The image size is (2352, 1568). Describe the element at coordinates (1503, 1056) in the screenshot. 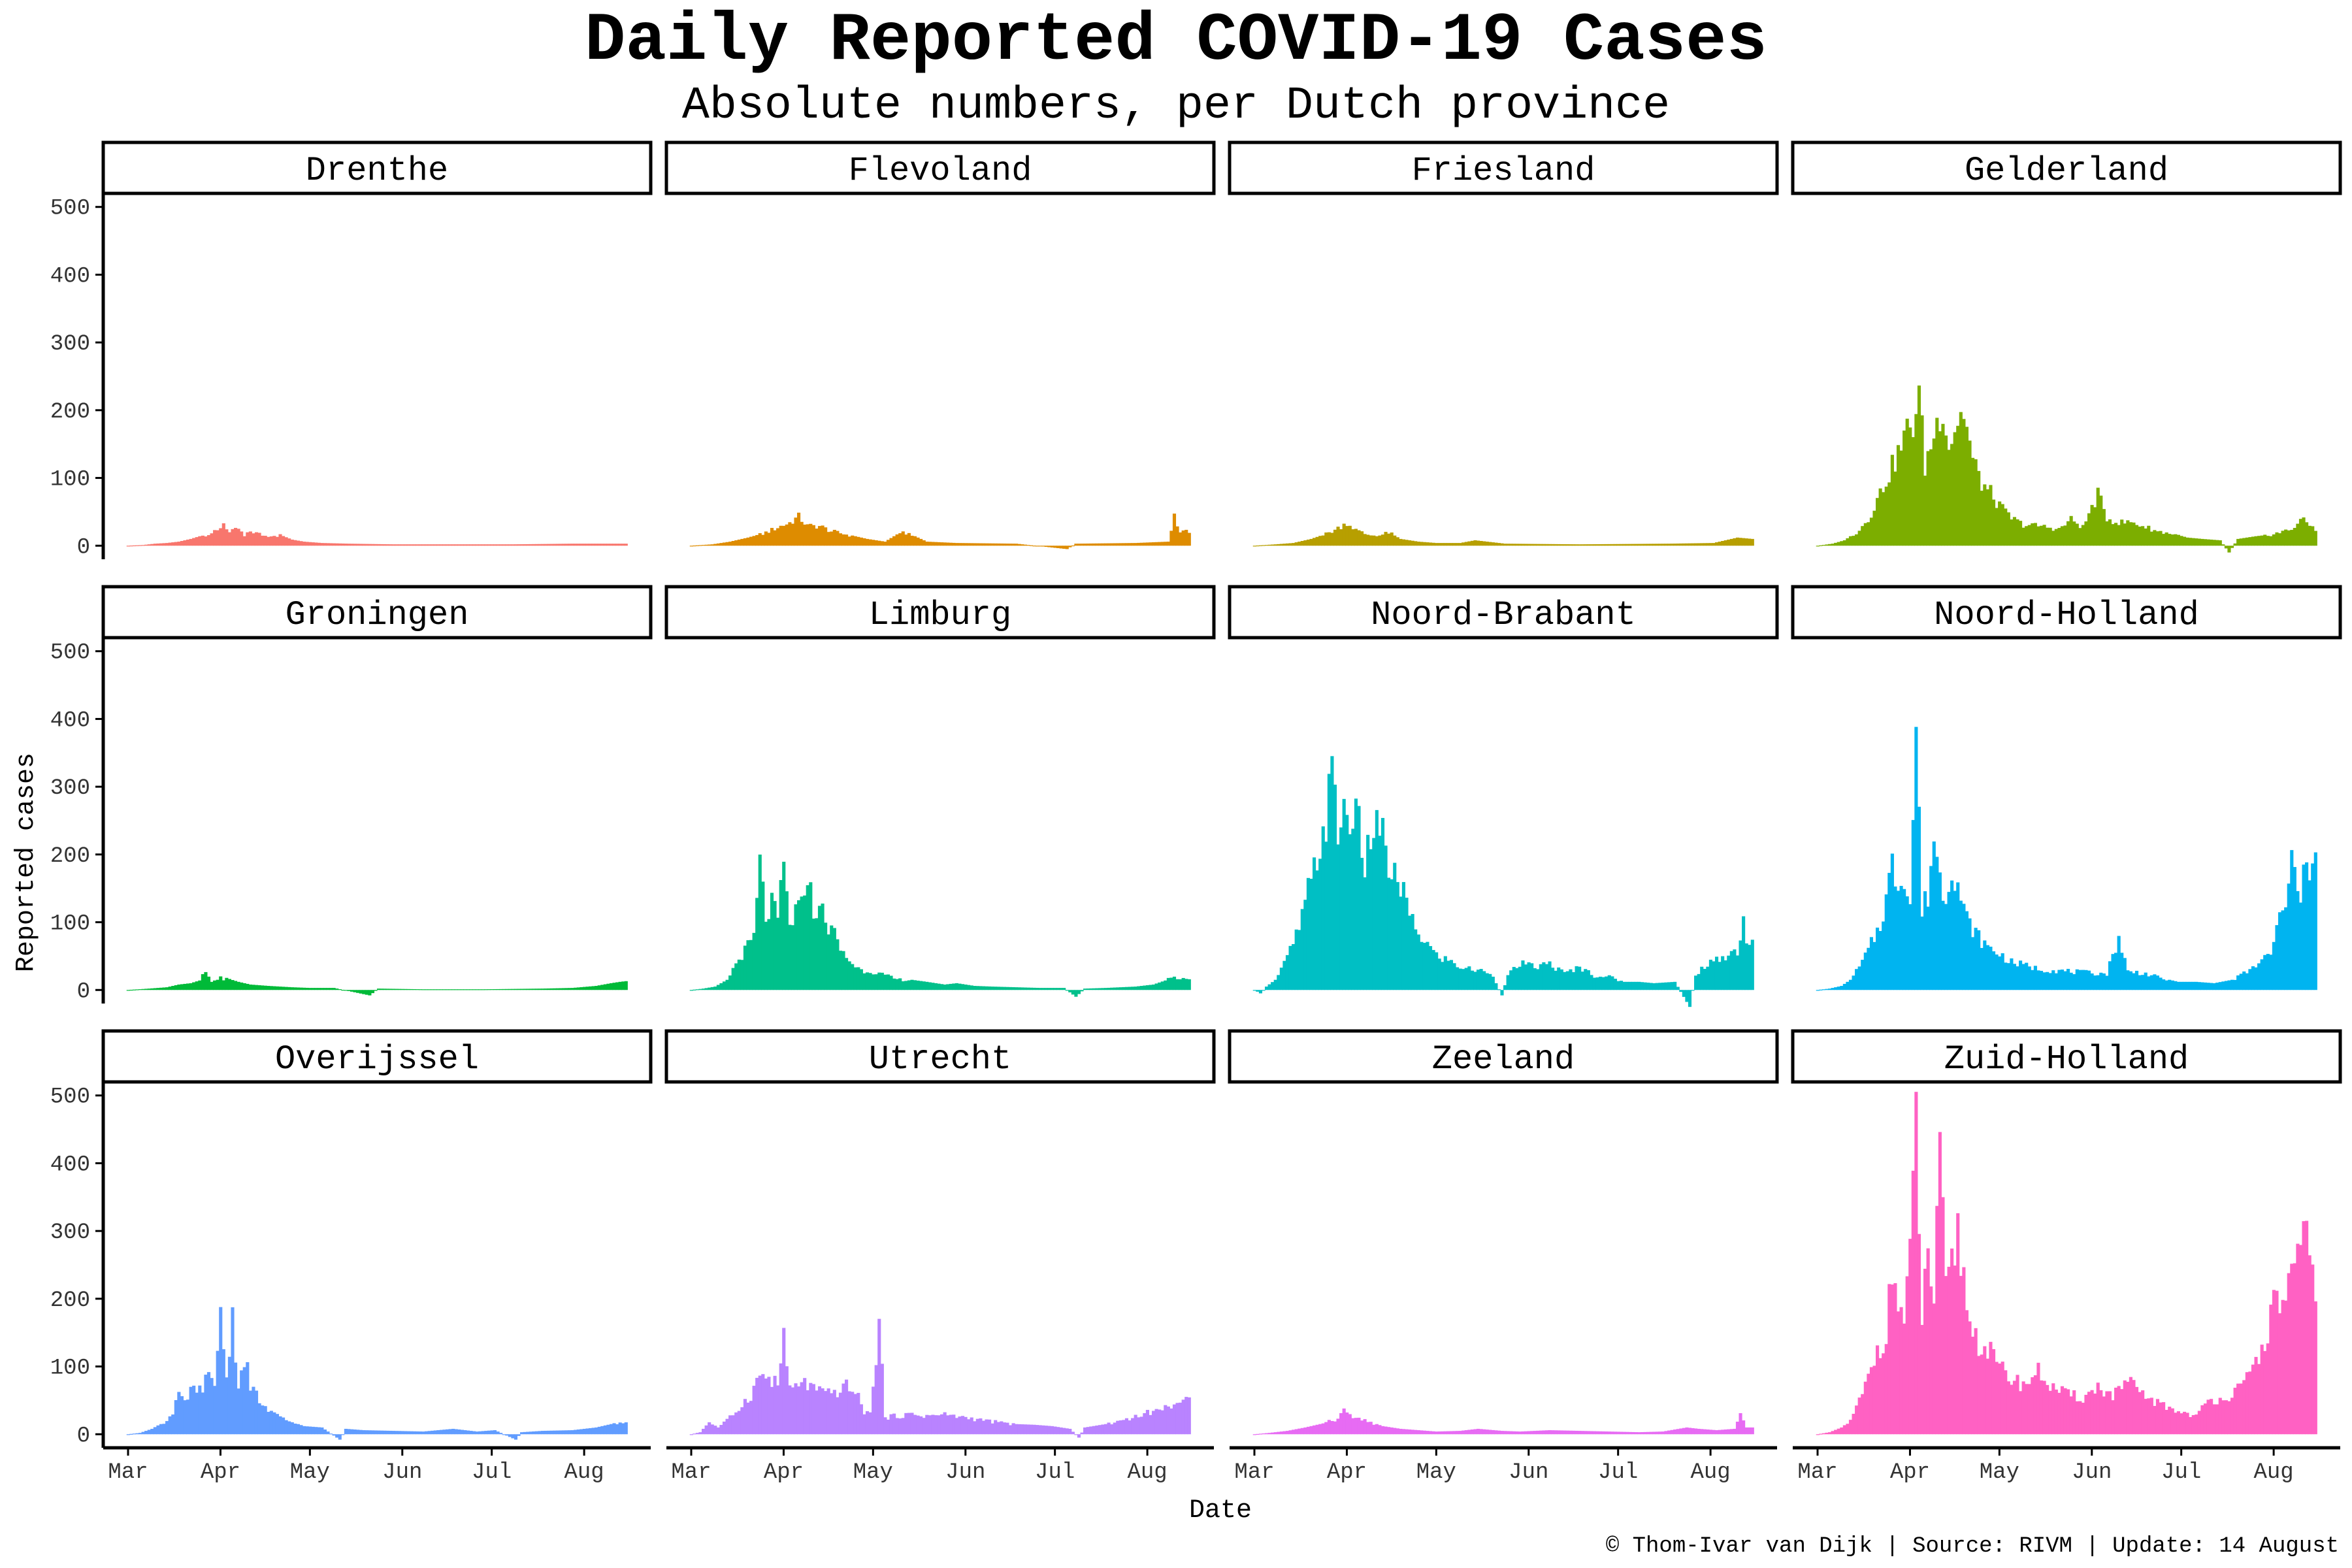

I see `panel-strip` at that location.